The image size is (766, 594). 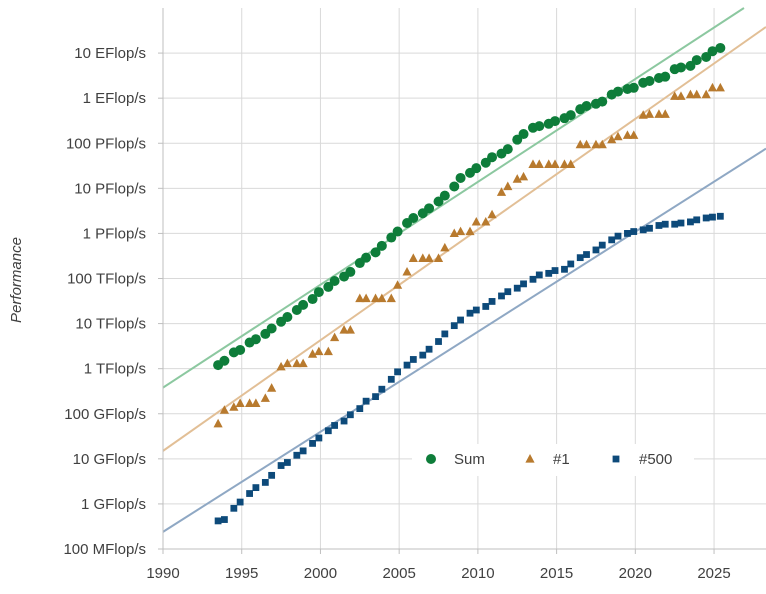 I want to click on x-tick-labels: 1990 1995 2000 2005 2010 2015 2020 2025, so click(x=438, y=573).